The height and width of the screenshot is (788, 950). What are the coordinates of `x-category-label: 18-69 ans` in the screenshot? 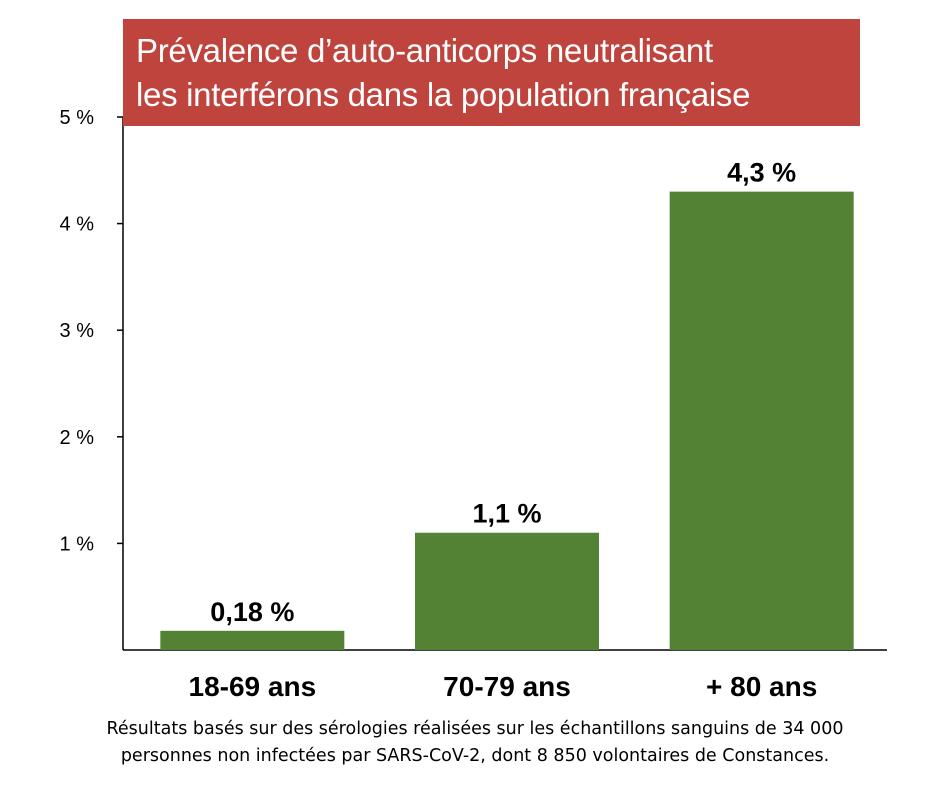 It's located at (253, 686).